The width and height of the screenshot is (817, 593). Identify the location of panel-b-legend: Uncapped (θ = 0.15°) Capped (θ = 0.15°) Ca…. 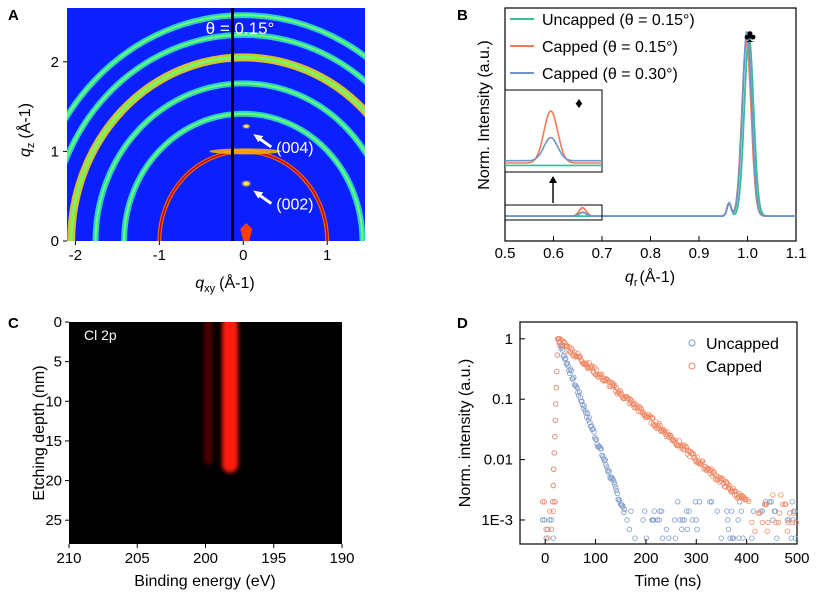
(602, 47).